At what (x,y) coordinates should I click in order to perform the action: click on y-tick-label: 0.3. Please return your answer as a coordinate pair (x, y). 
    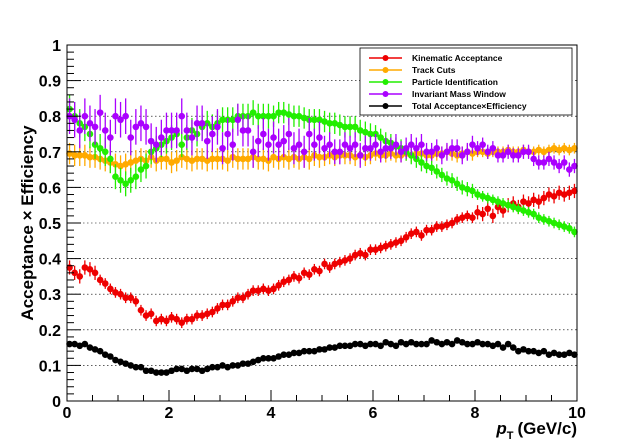
    Looking at the image, I should click on (50, 295).